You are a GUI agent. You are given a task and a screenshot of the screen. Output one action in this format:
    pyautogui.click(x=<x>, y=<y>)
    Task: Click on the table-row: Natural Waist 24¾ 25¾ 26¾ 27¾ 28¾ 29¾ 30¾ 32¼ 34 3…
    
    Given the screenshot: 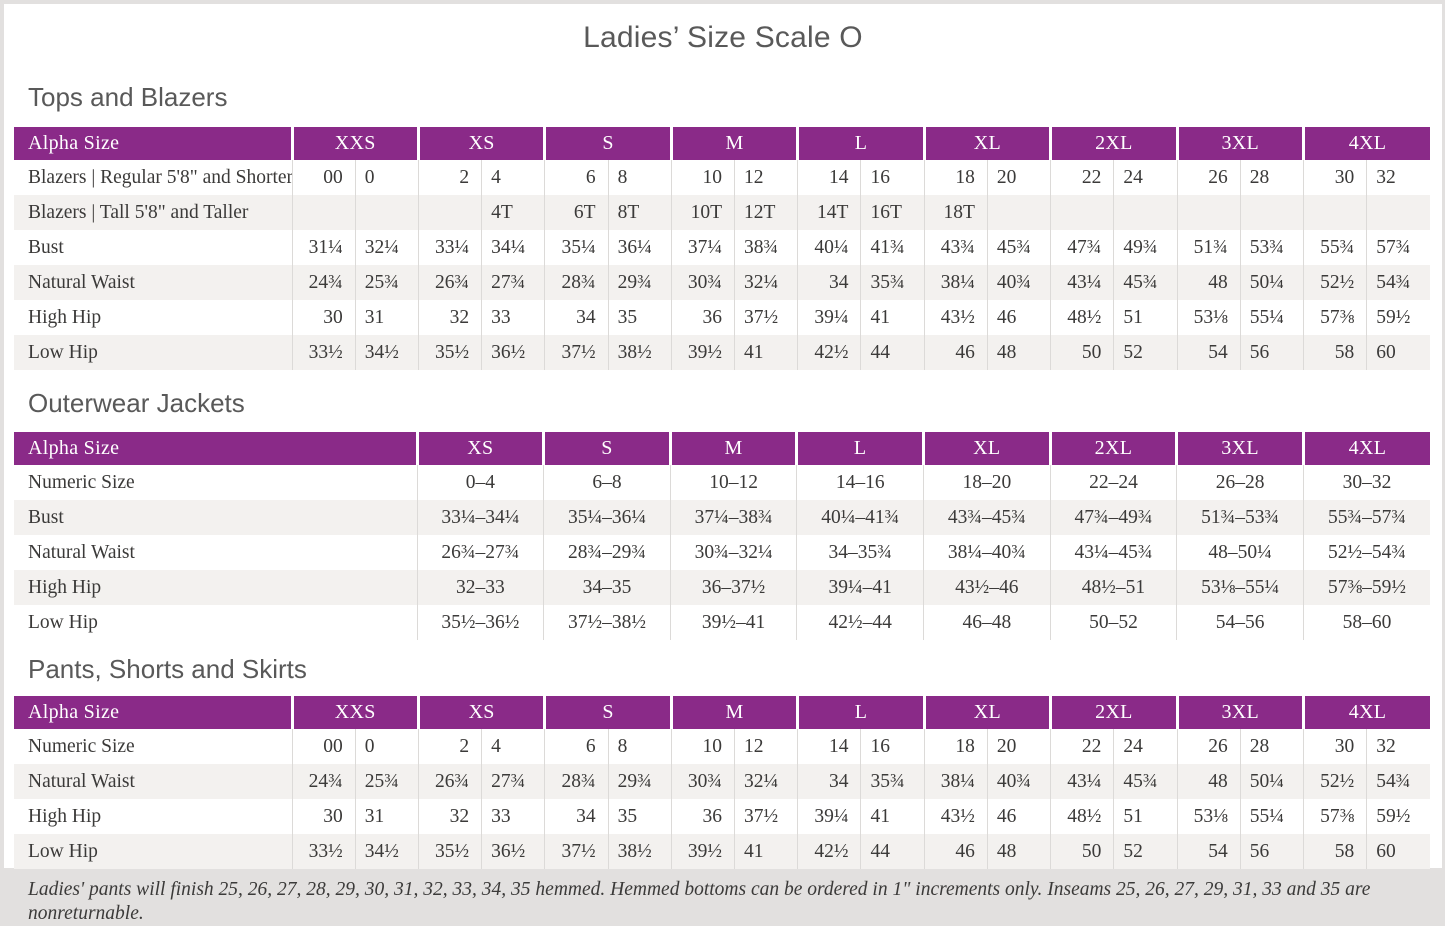 What is the action you would take?
    pyautogui.click(x=722, y=781)
    